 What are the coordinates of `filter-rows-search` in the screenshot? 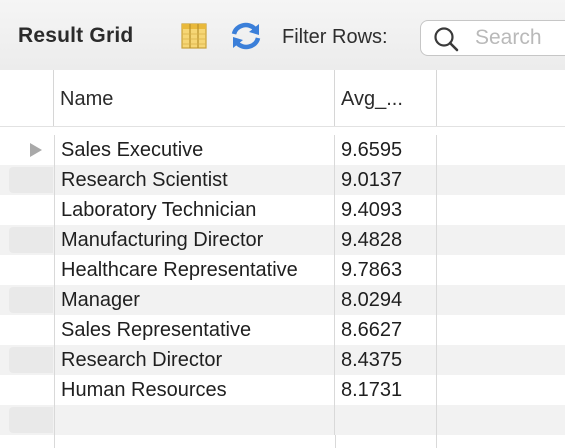 It's located at (492, 38).